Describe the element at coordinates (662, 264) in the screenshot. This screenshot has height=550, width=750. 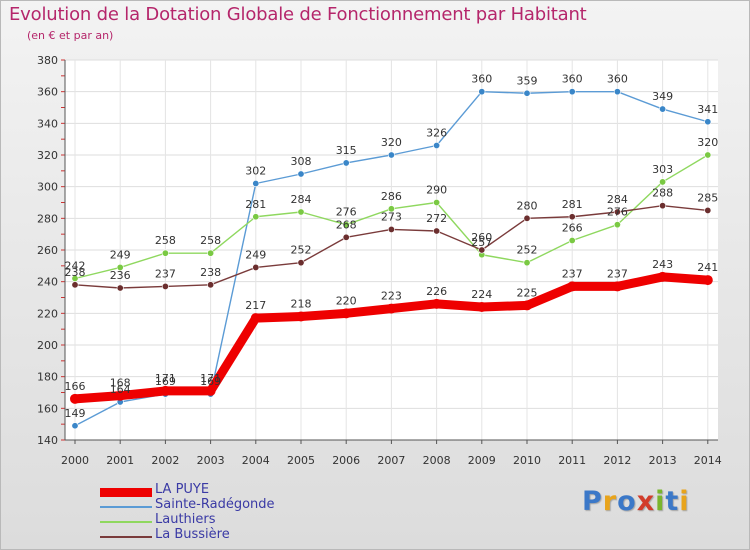
I see `data-label-la-puye: 243` at that location.